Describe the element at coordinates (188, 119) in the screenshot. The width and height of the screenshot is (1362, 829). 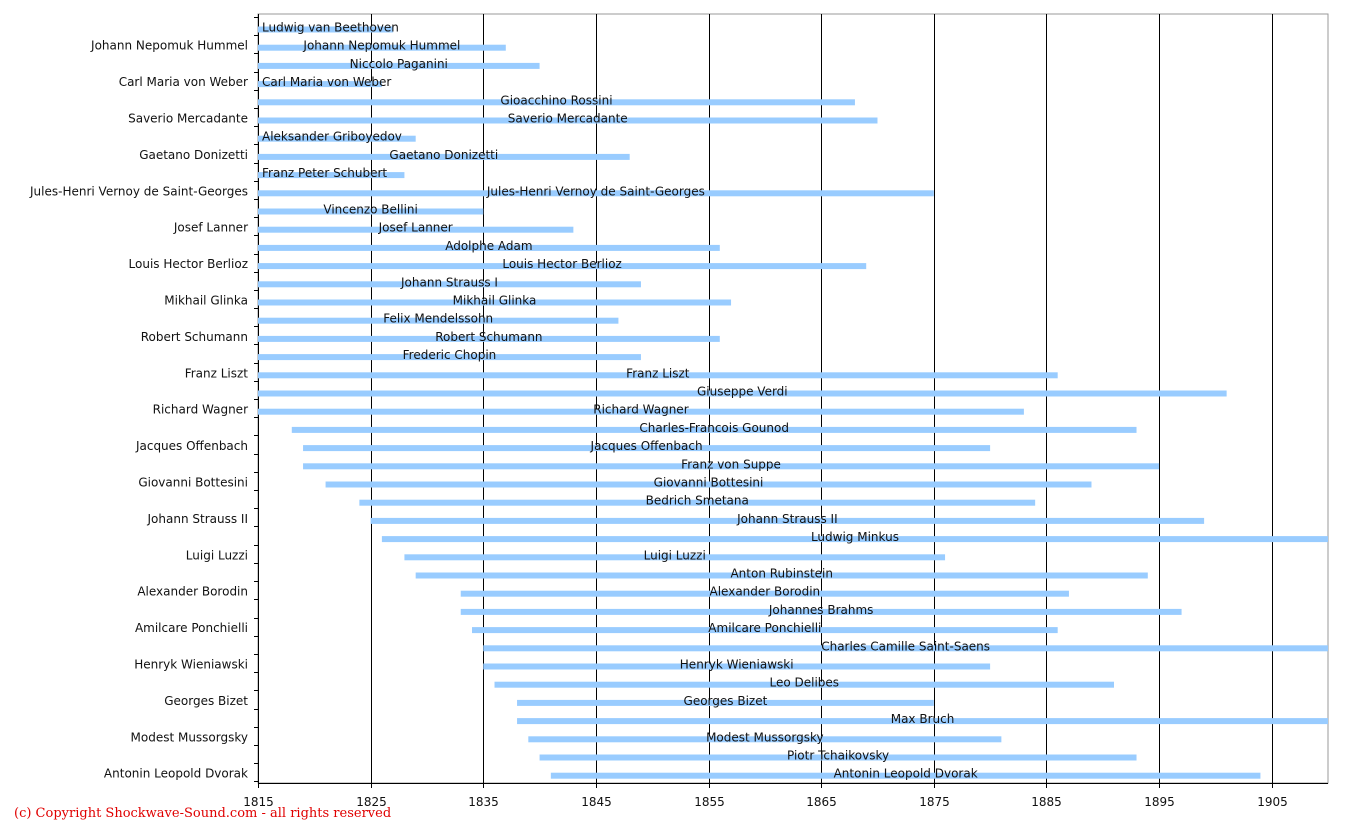
I see `y-axis-label: Saverio Mercadante` at that location.